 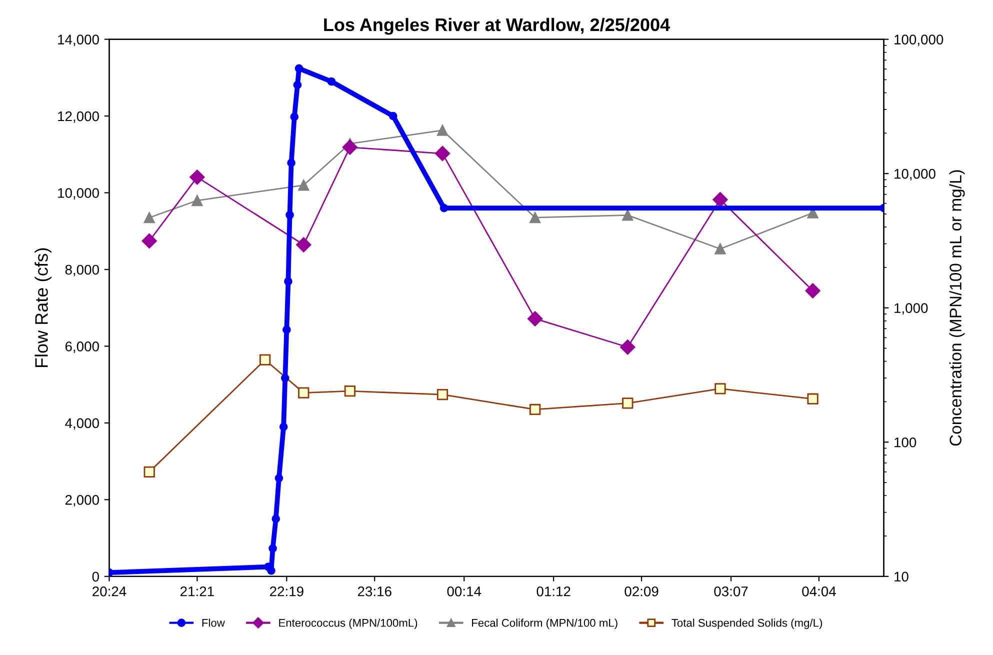 I want to click on y-tick-label: 2,000, so click(x=82, y=500).